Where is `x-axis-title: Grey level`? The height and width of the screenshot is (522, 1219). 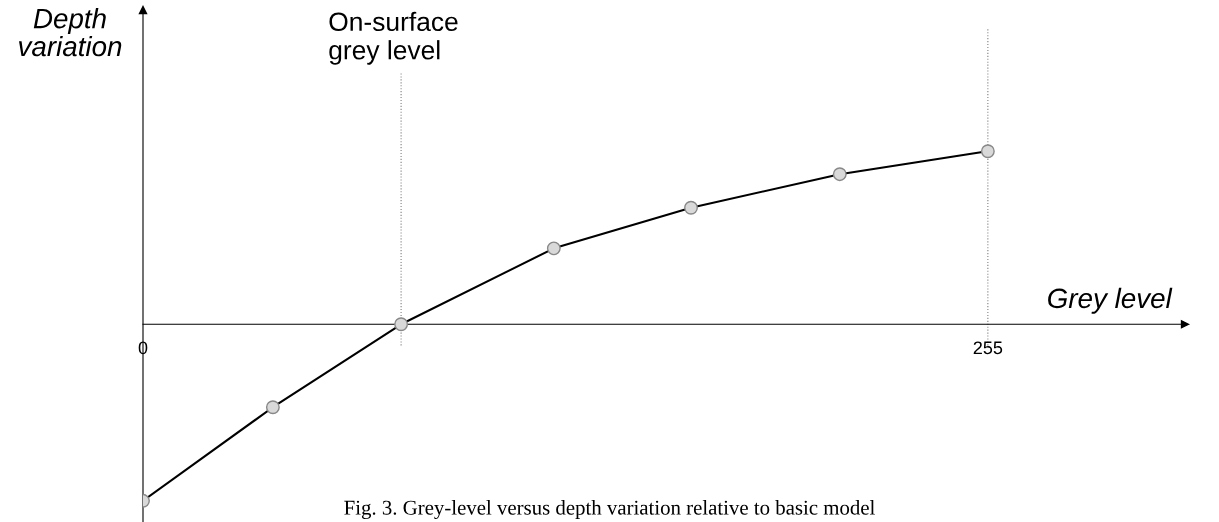 x-axis-title: Grey level is located at coordinates (1110, 300).